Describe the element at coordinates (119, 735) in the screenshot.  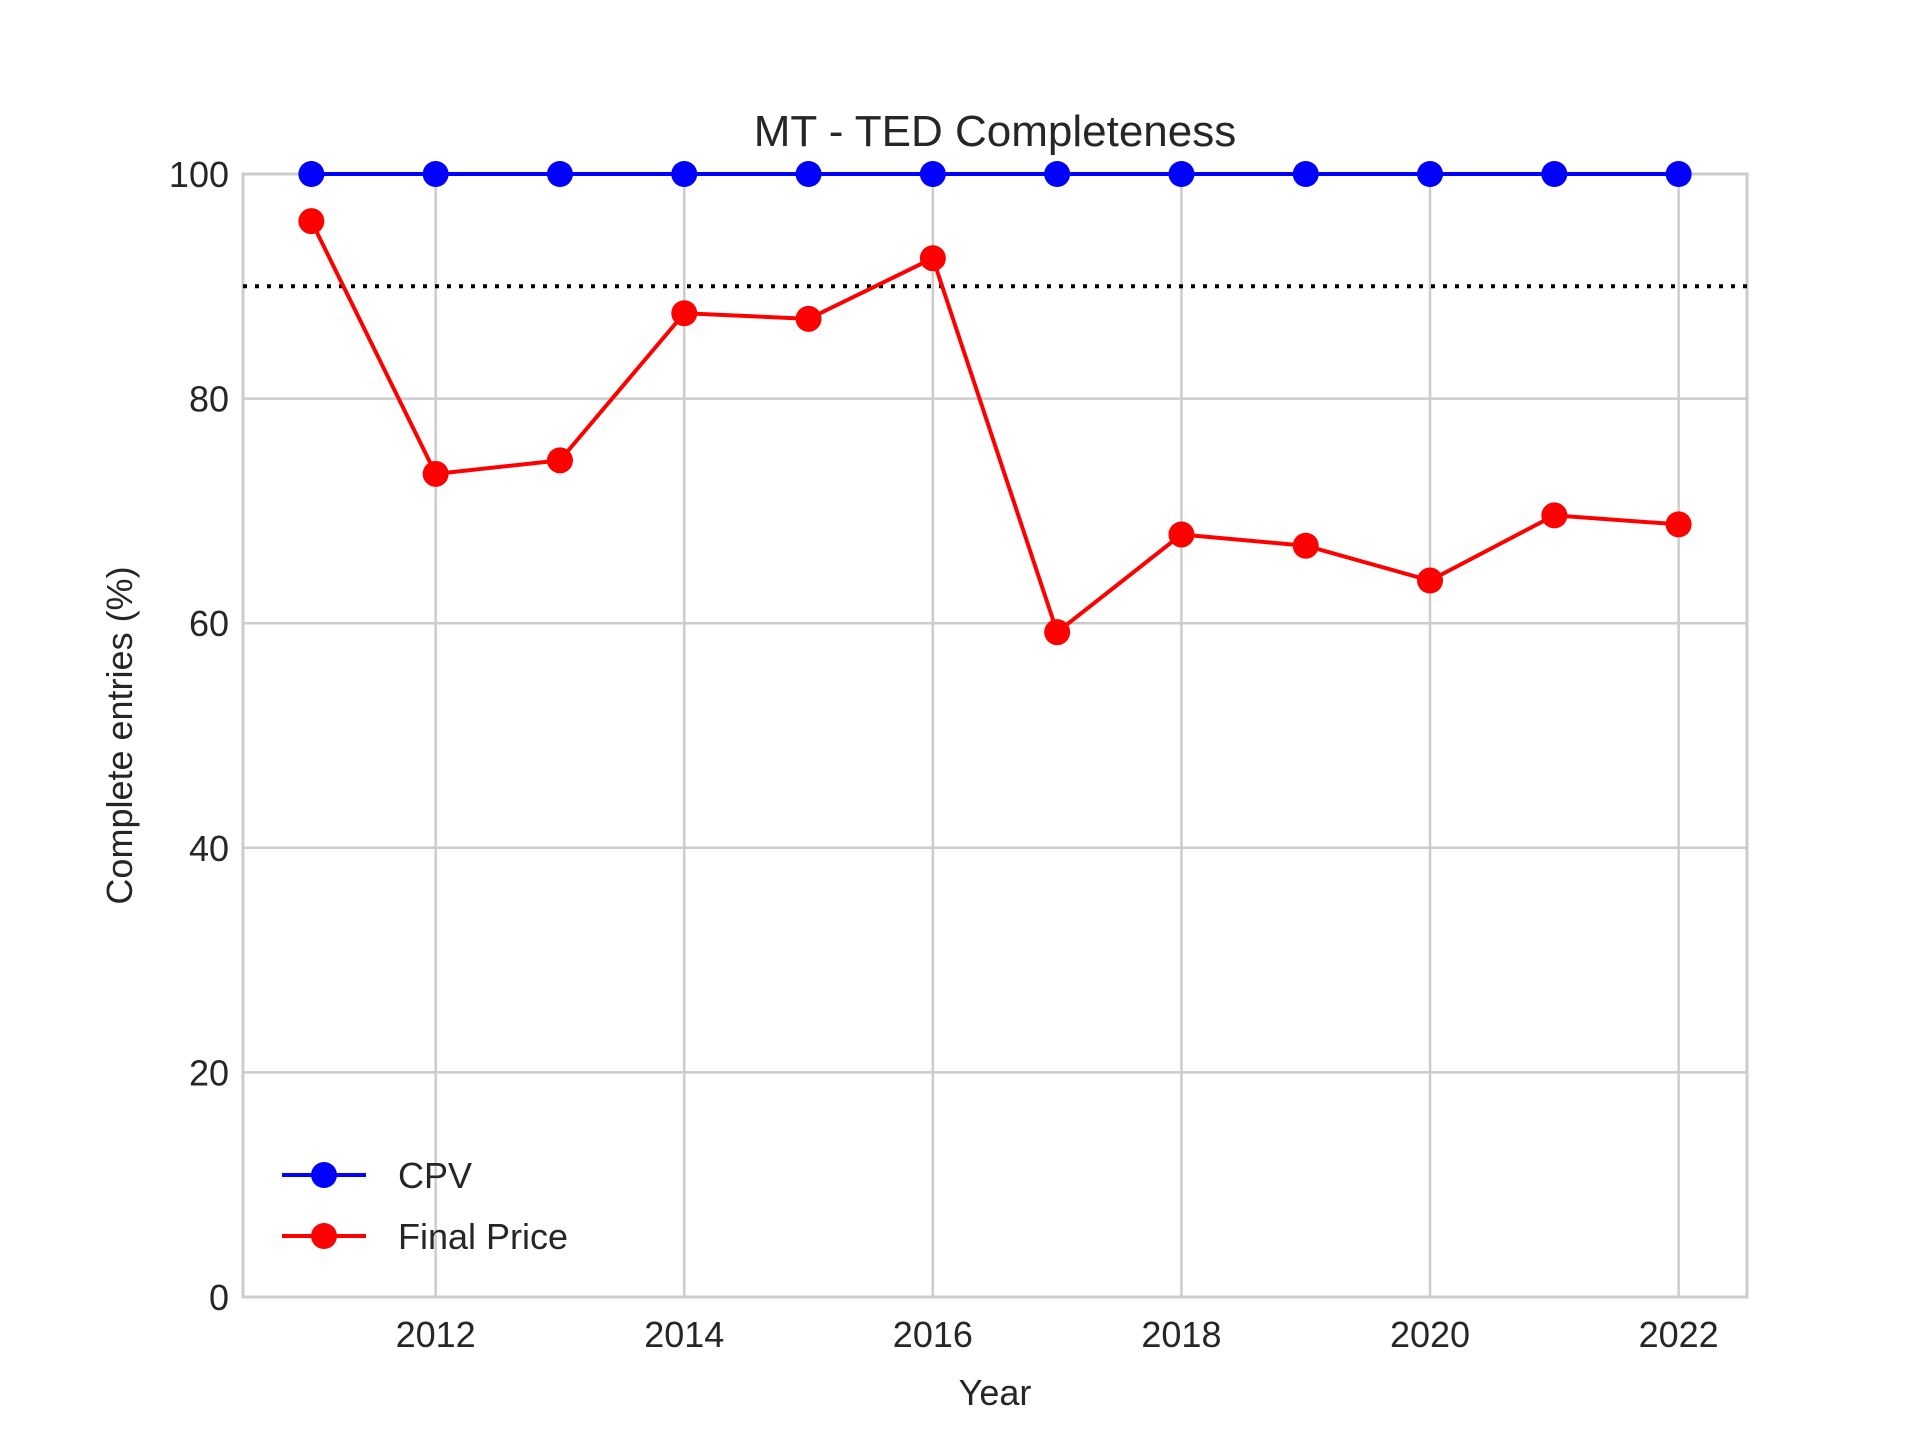
I see `y-axis-label: Complete entries (%)` at that location.